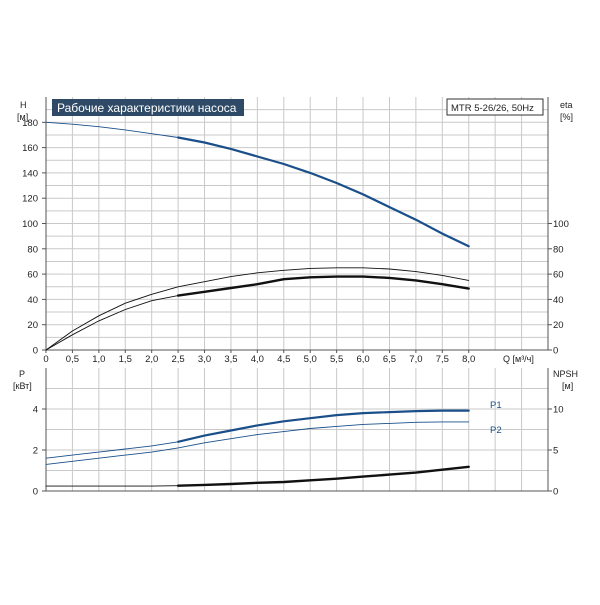  Describe the element at coordinates (310, 359) in the screenshot. I see `tick-label-q: 5,0` at that location.